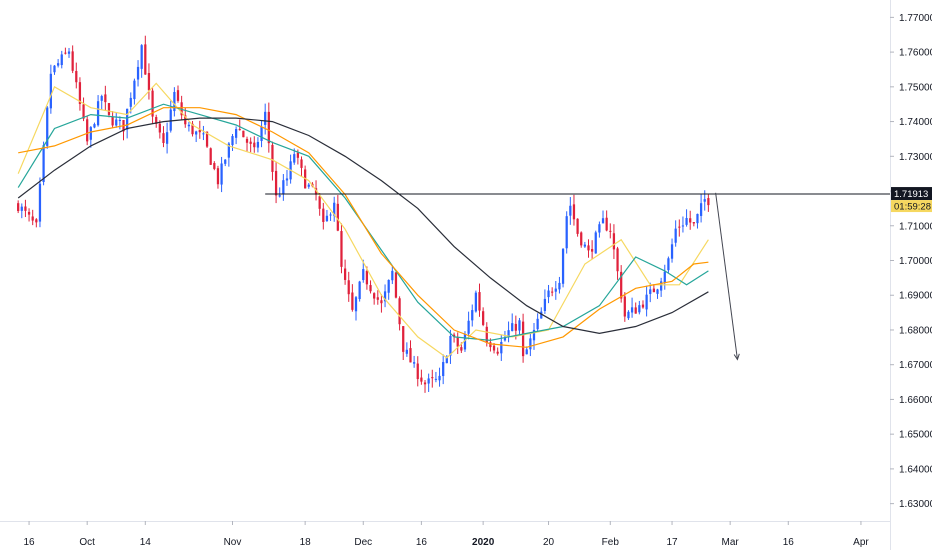 The height and width of the screenshot is (550, 932). What do you see at coordinates (861, 542) in the screenshot?
I see `time-tick-label: Apr` at bounding box center [861, 542].